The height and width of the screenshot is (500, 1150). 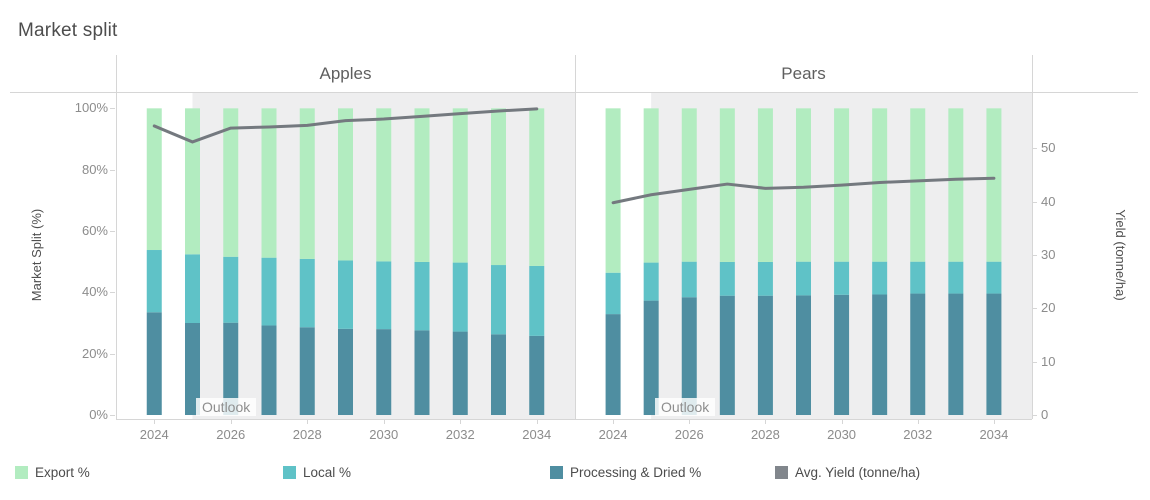 What do you see at coordinates (1048, 148) in the screenshot?
I see `y-right-tick-label: 50` at bounding box center [1048, 148].